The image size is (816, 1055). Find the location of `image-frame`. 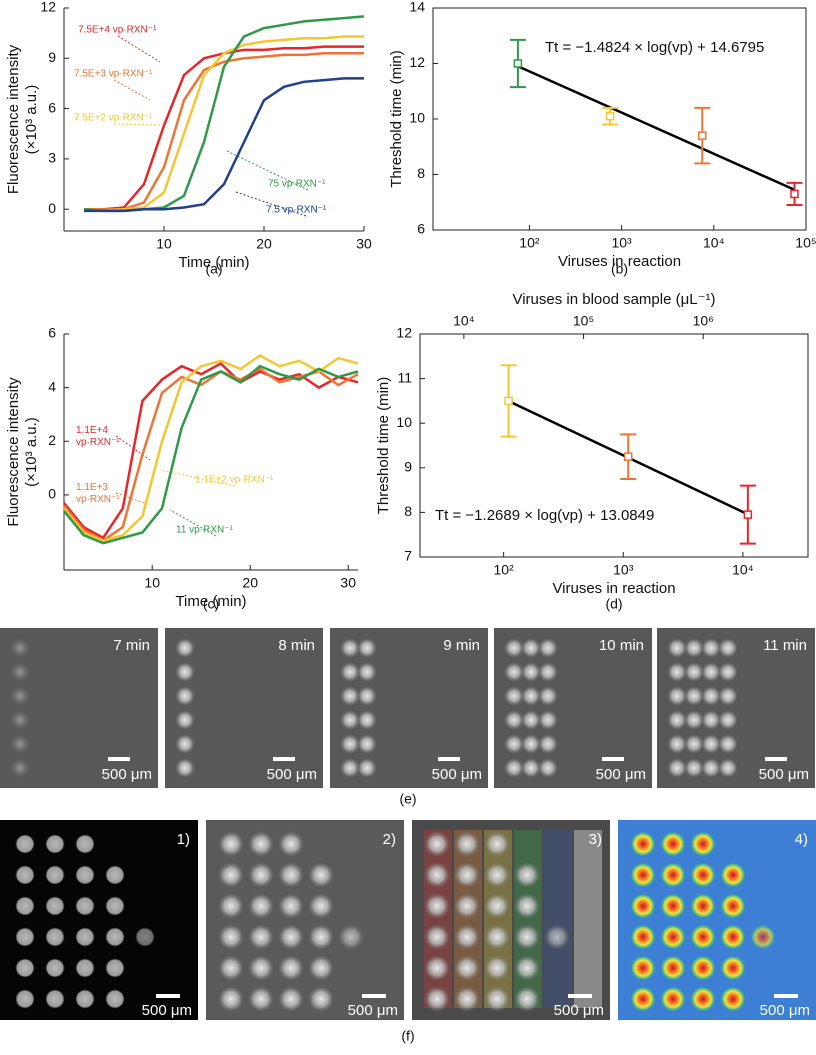

image-frame is located at coordinates (99, 920).